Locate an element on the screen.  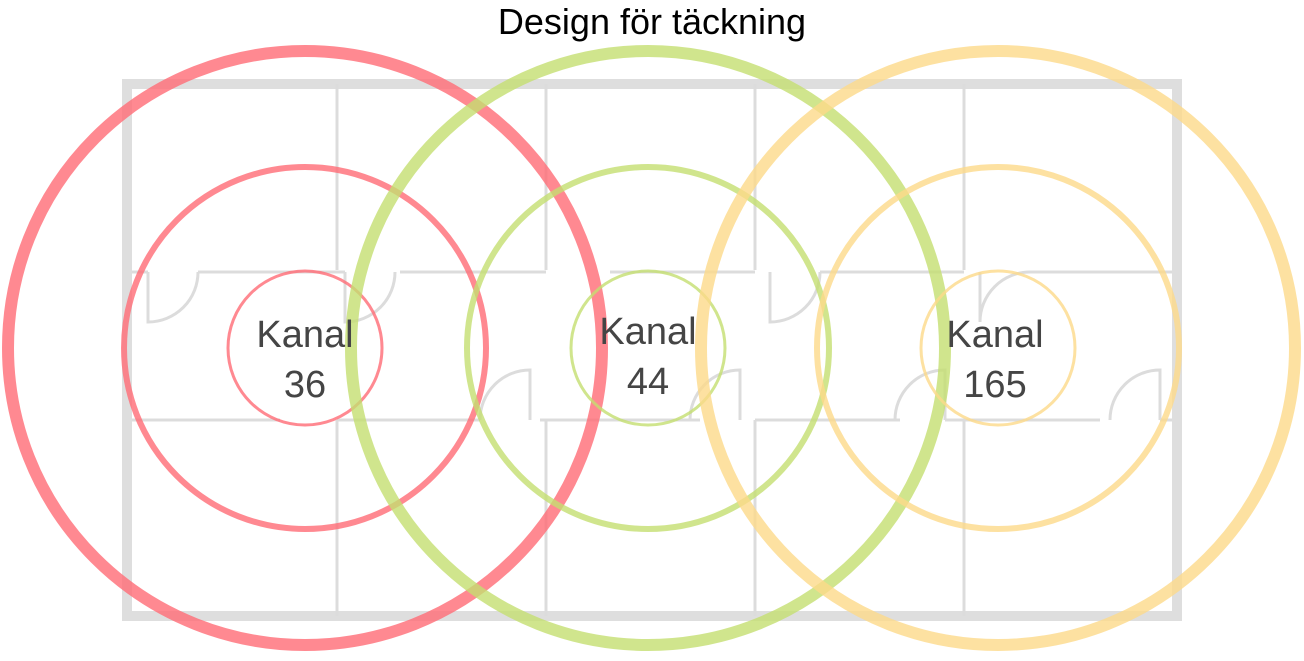
ap-channel: 36 is located at coordinates (305, 385).